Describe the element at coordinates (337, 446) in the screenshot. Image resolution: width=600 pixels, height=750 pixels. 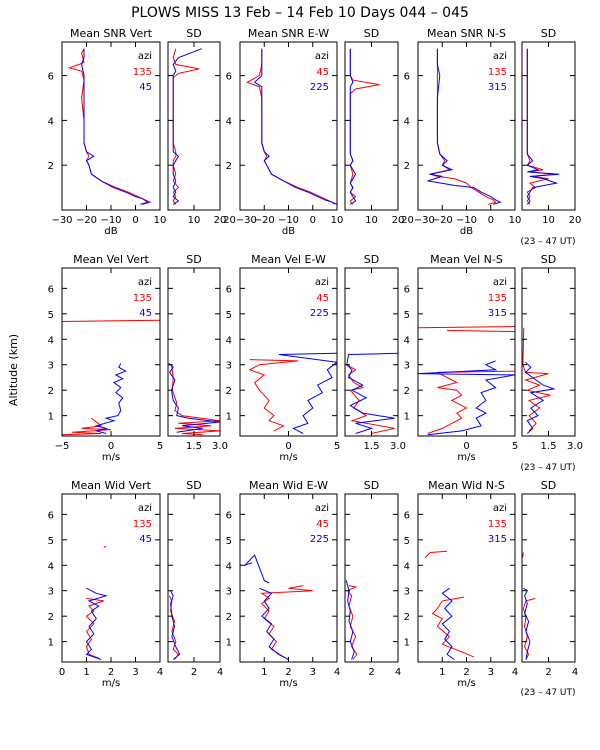
I see `x-tick-label: 5` at that location.